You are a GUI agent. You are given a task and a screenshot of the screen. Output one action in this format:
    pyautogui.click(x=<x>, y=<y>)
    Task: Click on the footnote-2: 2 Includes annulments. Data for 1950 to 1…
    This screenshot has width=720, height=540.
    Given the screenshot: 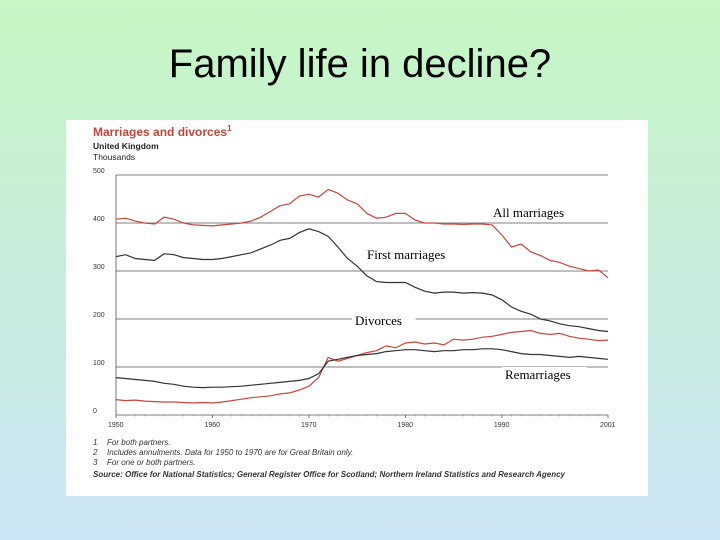 What is the action you would take?
    pyautogui.click(x=365, y=453)
    